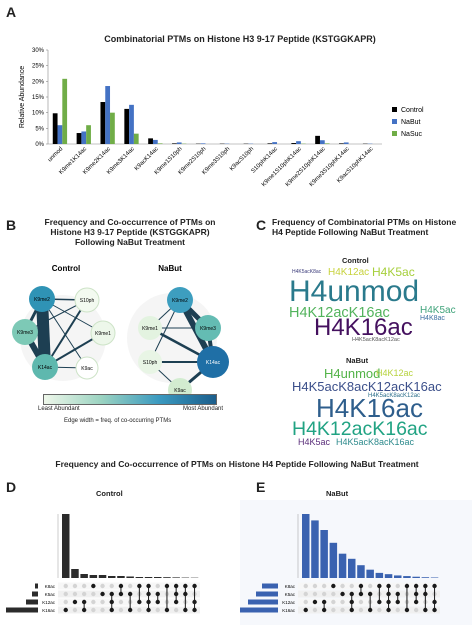  I want to click on legend-label: NaBut, so click(411, 122).